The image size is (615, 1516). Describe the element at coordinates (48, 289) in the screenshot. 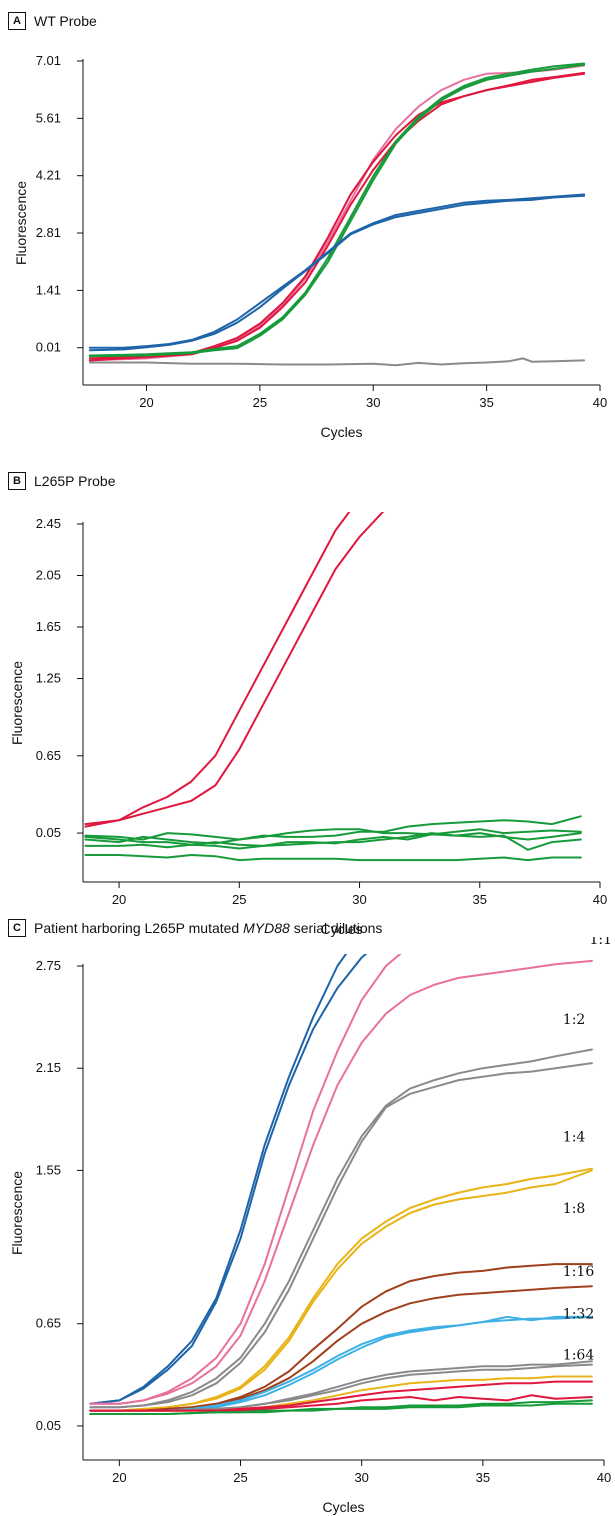

I see `y-tick-label: 1.41` at that location.